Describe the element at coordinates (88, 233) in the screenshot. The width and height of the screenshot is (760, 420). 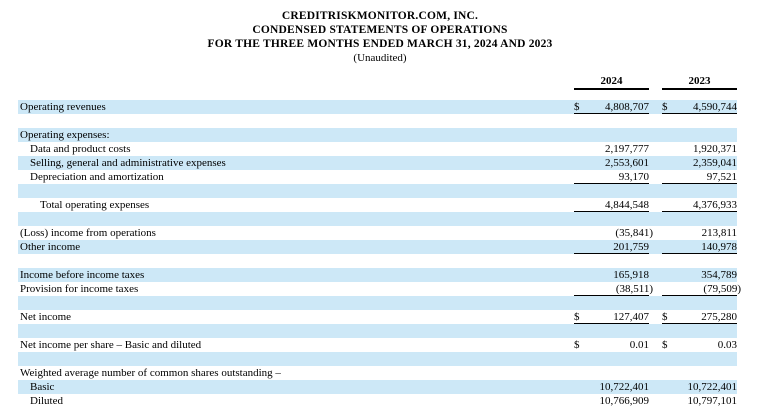
I see `row-label: (Loss) income from operations` at that location.